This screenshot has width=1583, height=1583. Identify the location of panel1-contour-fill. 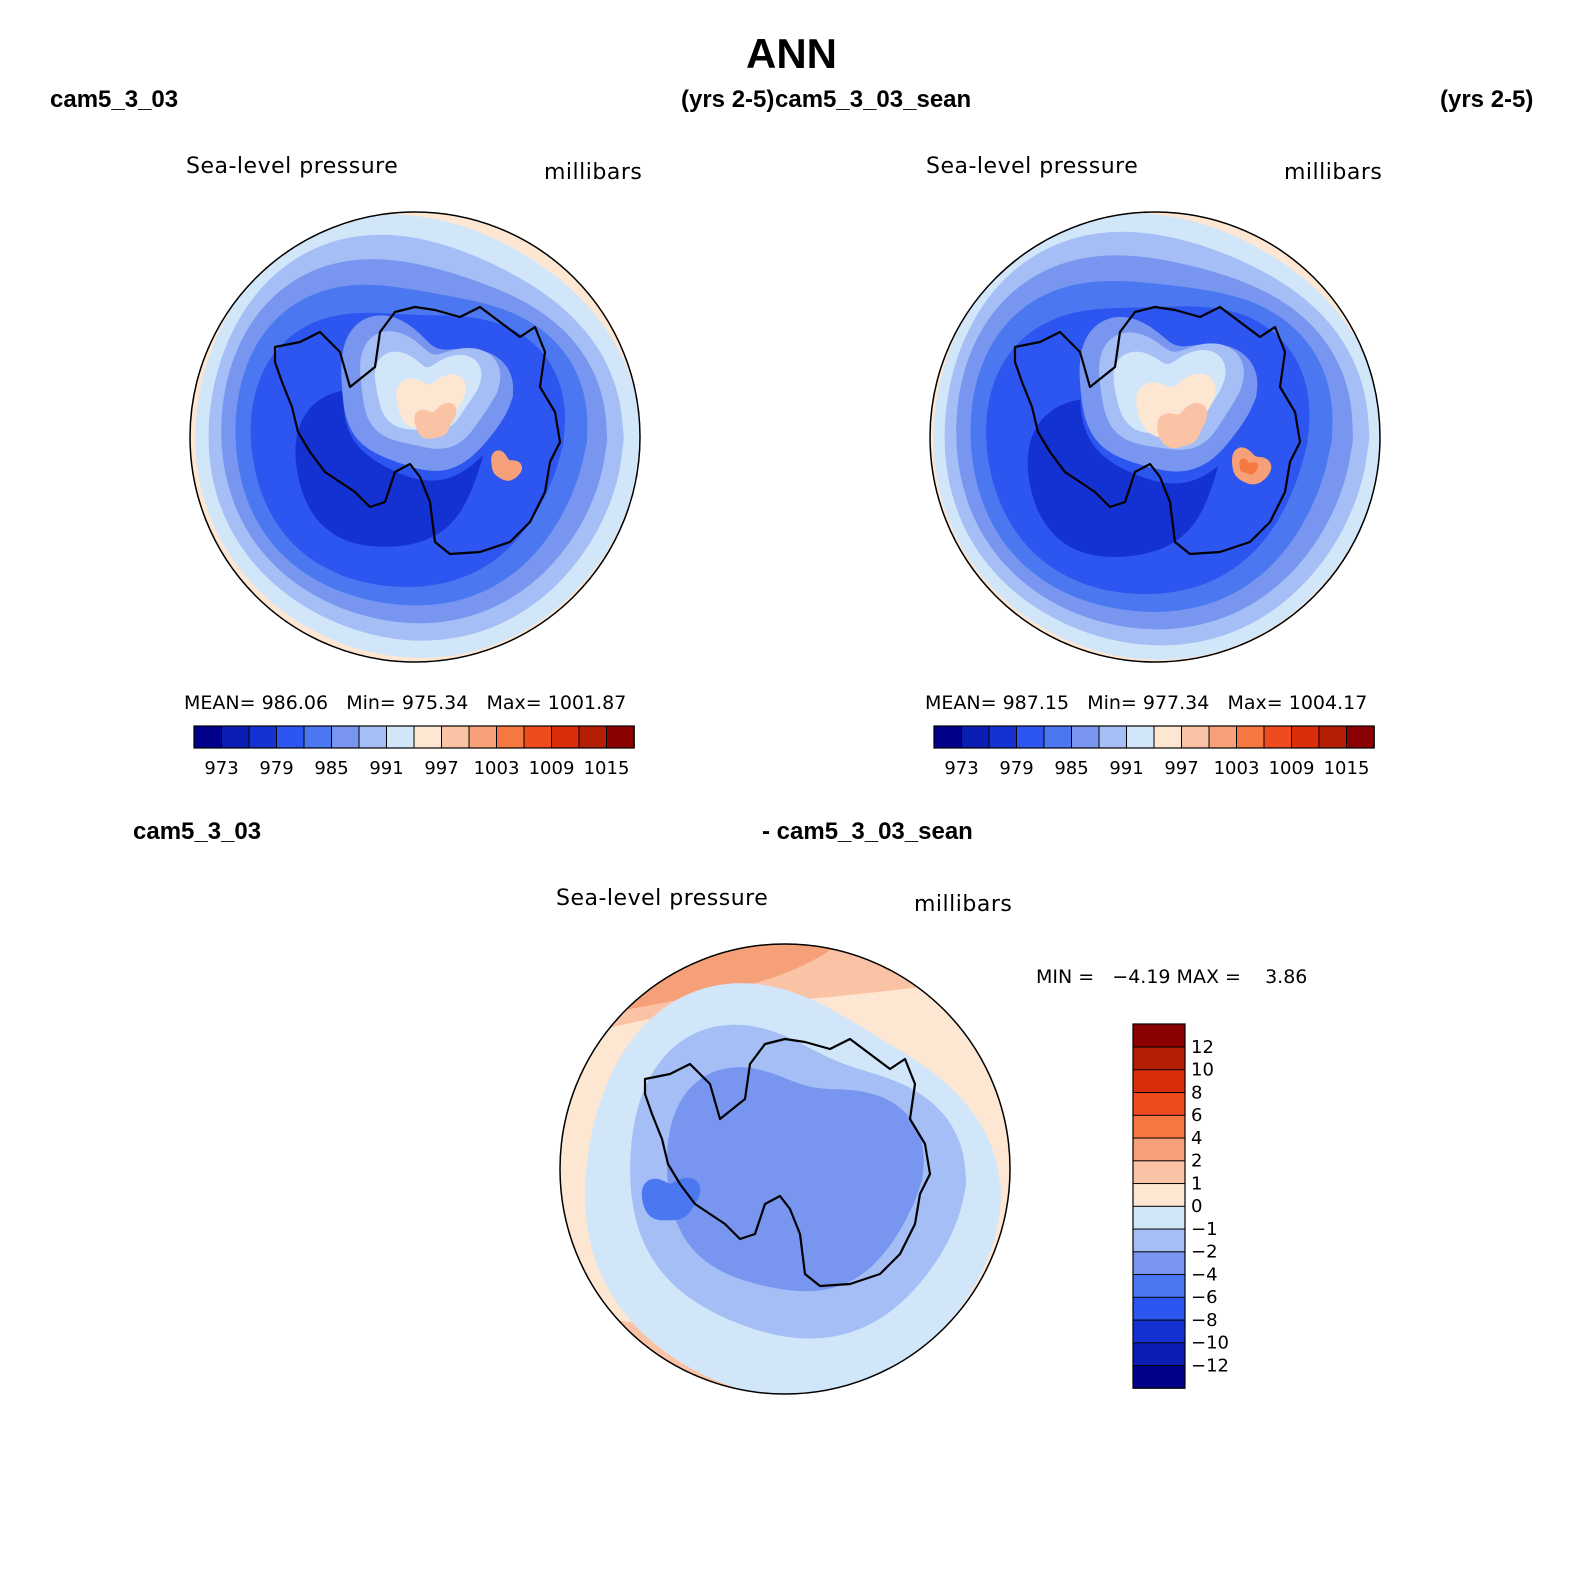
(415, 437).